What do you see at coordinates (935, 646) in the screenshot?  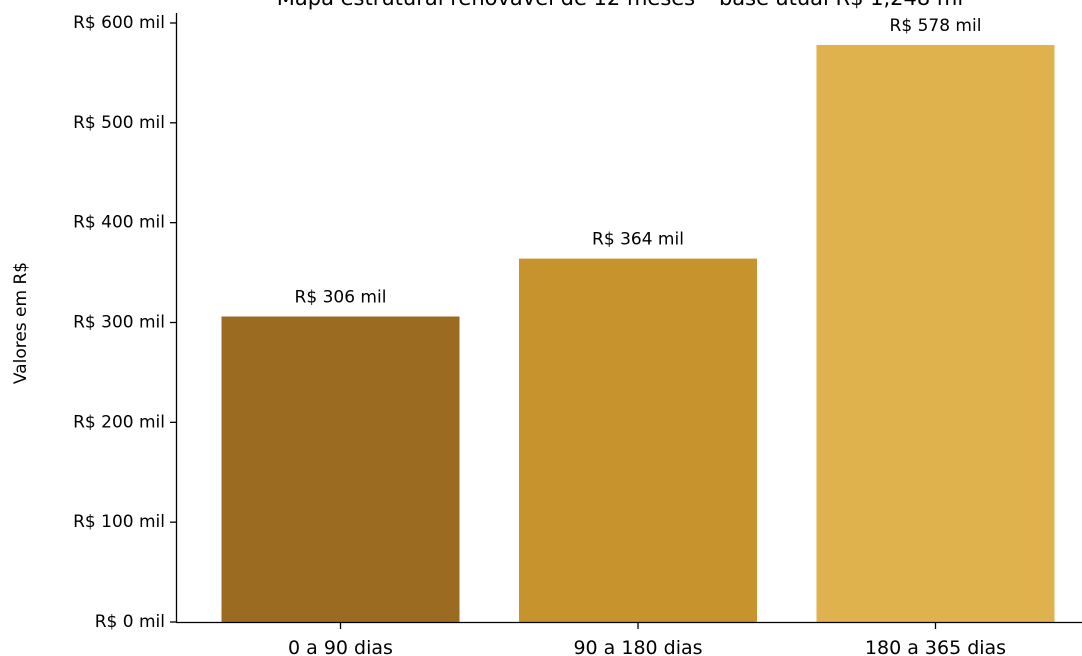 I see `x-tick-label: 180 a 365 dias` at bounding box center [935, 646].